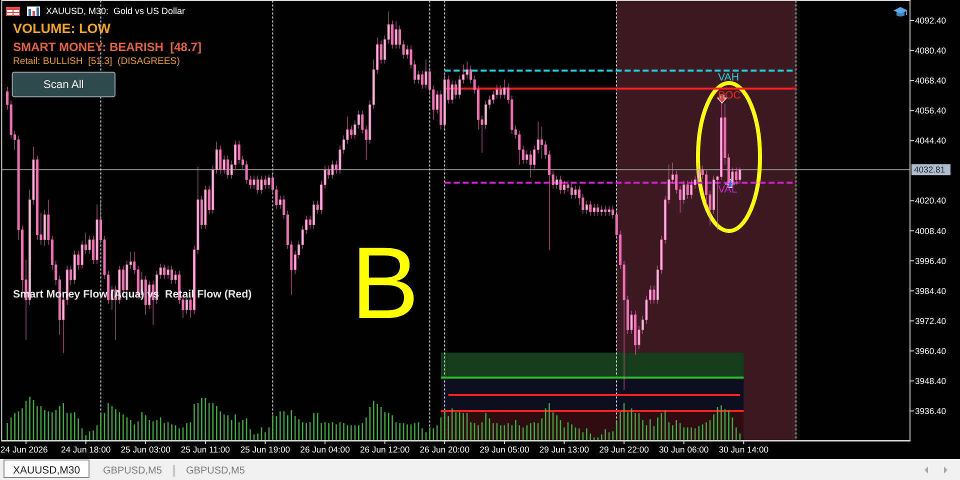  Describe the element at coordinates (107, 47) in the screenshot. I see `annotation: SMART MONEY: BEARISH [48.7]` at that location.